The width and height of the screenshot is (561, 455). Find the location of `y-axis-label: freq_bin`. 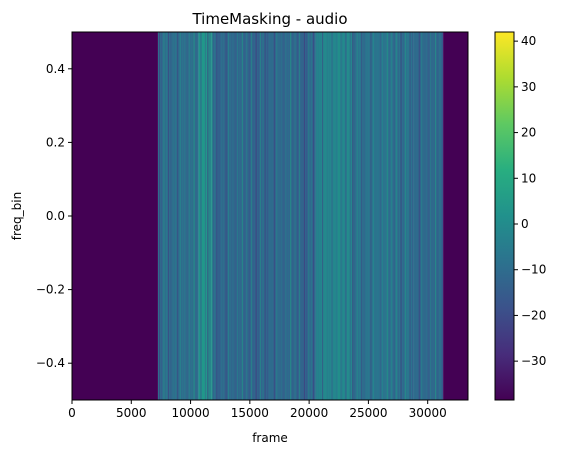

y-axis-label: freq_bin is located at coordinates (17, 216).